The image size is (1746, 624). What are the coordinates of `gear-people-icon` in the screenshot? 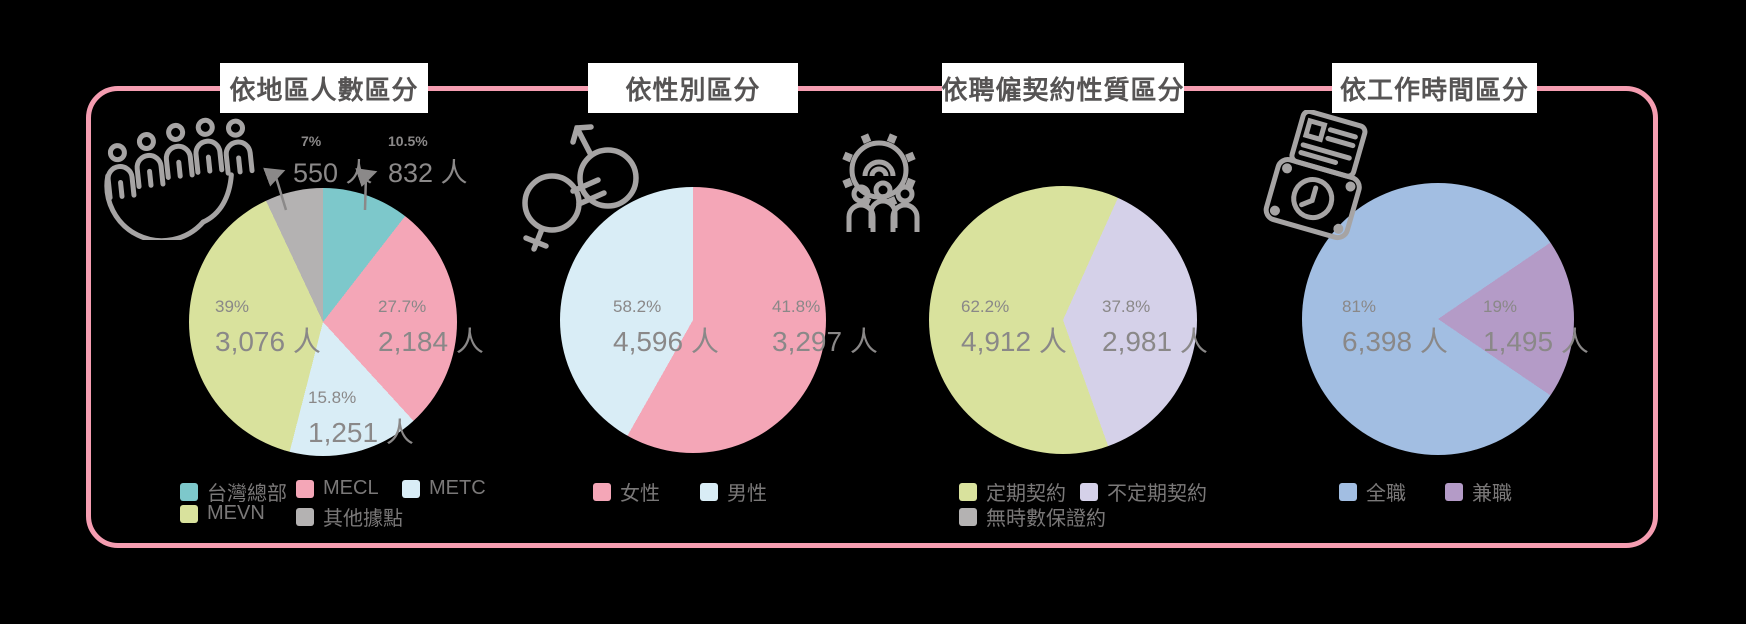 It's located at (881, 182).